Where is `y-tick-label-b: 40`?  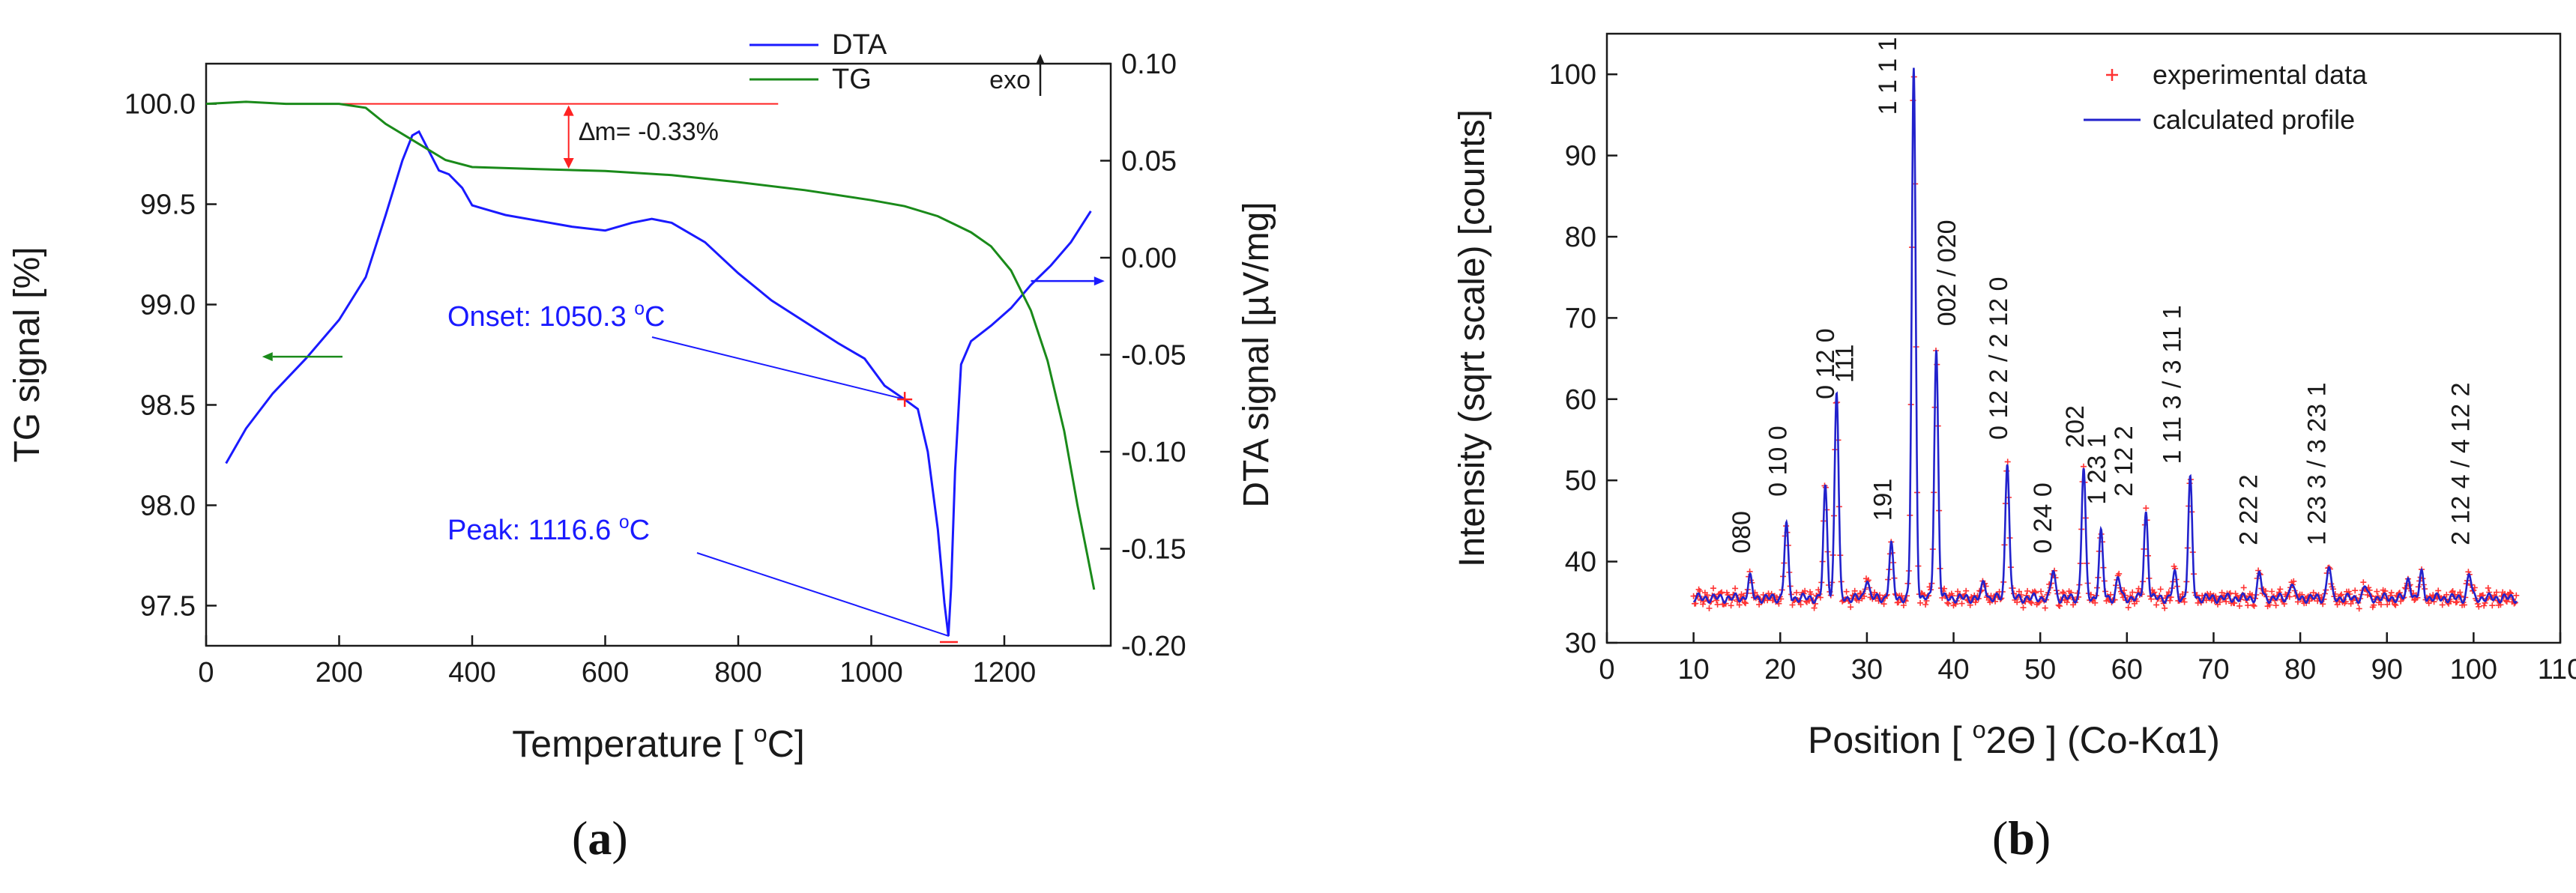 y-tick-label-b: 40 is located at coordinates (1580, 562).